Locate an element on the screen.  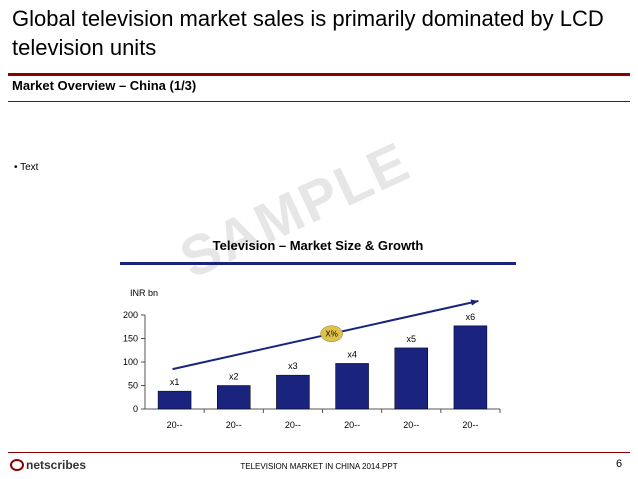
data-label: x5 is located at coordinates (411, 339).